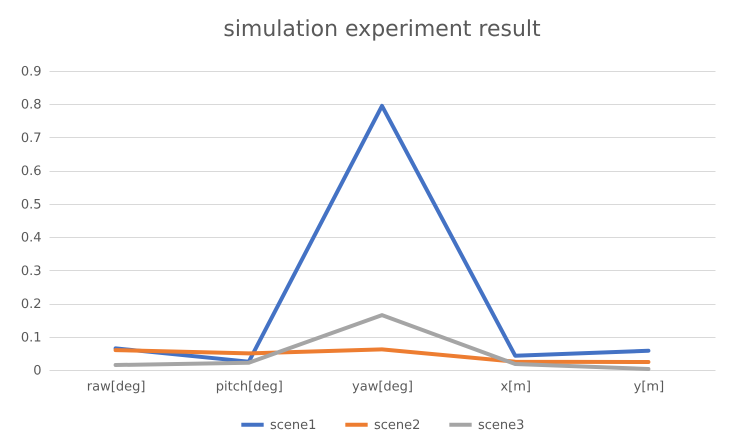 This screenshot has width=731, height=445. What do you see at coordinates (31, 338) in the screenshot?
I see `y-tick-label: 0.1` at bounding box center [31, 338].